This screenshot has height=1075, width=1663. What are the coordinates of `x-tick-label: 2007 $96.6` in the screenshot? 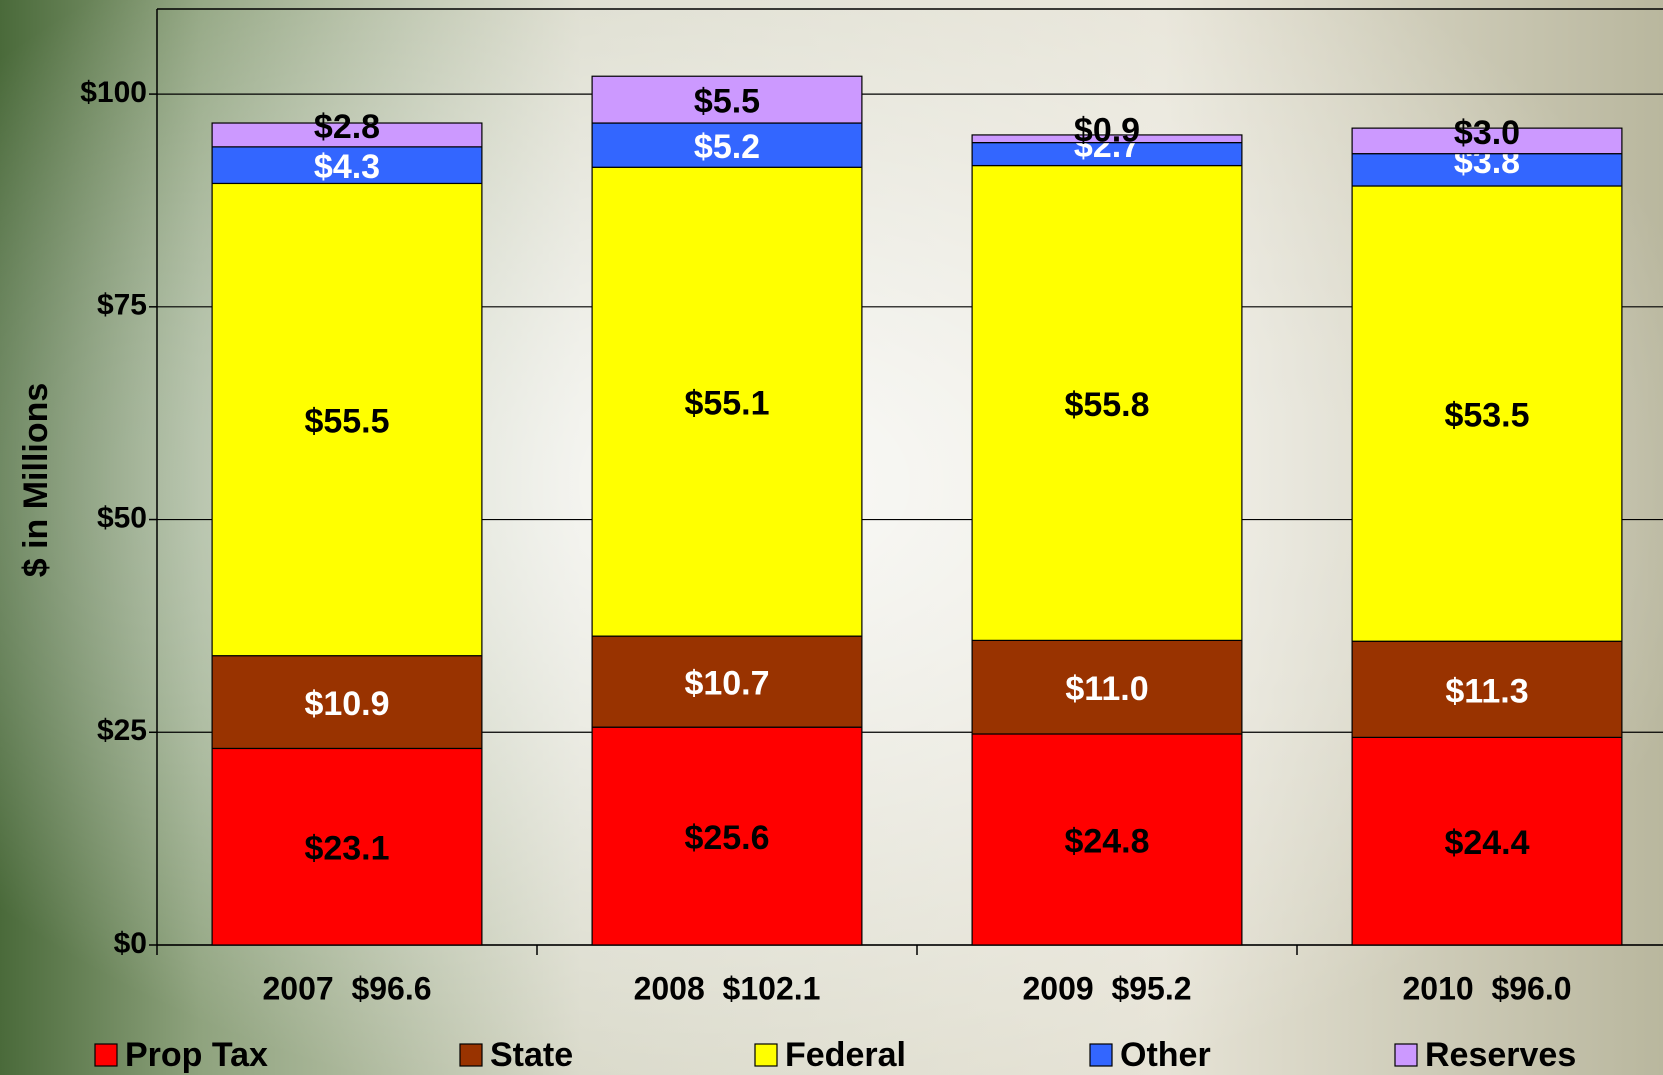 It's located at (346, 988).